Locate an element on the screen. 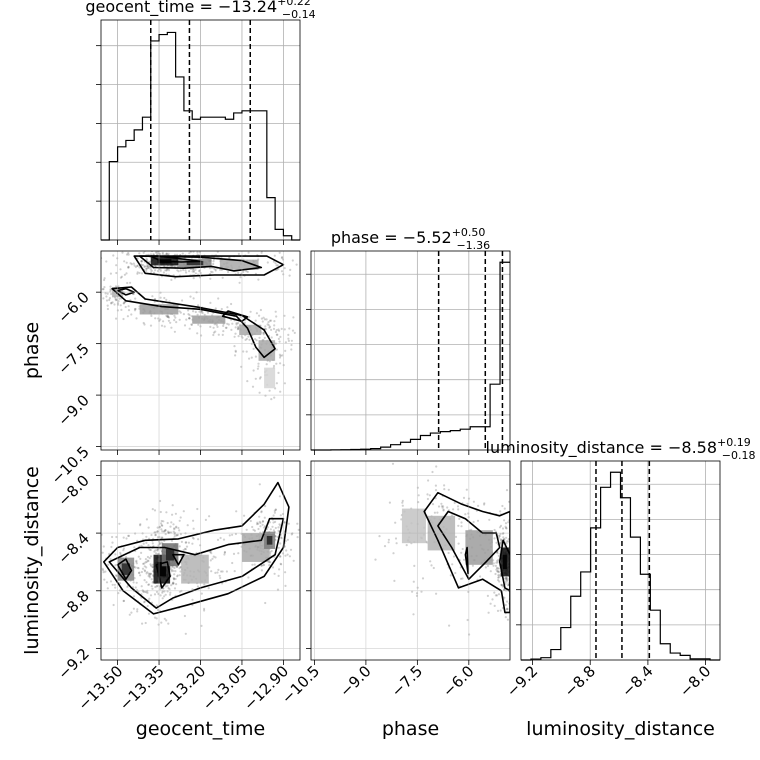  panel-title-phase: phase = −5.52+0.50 −1.36 is located at coordinates (410, 239).